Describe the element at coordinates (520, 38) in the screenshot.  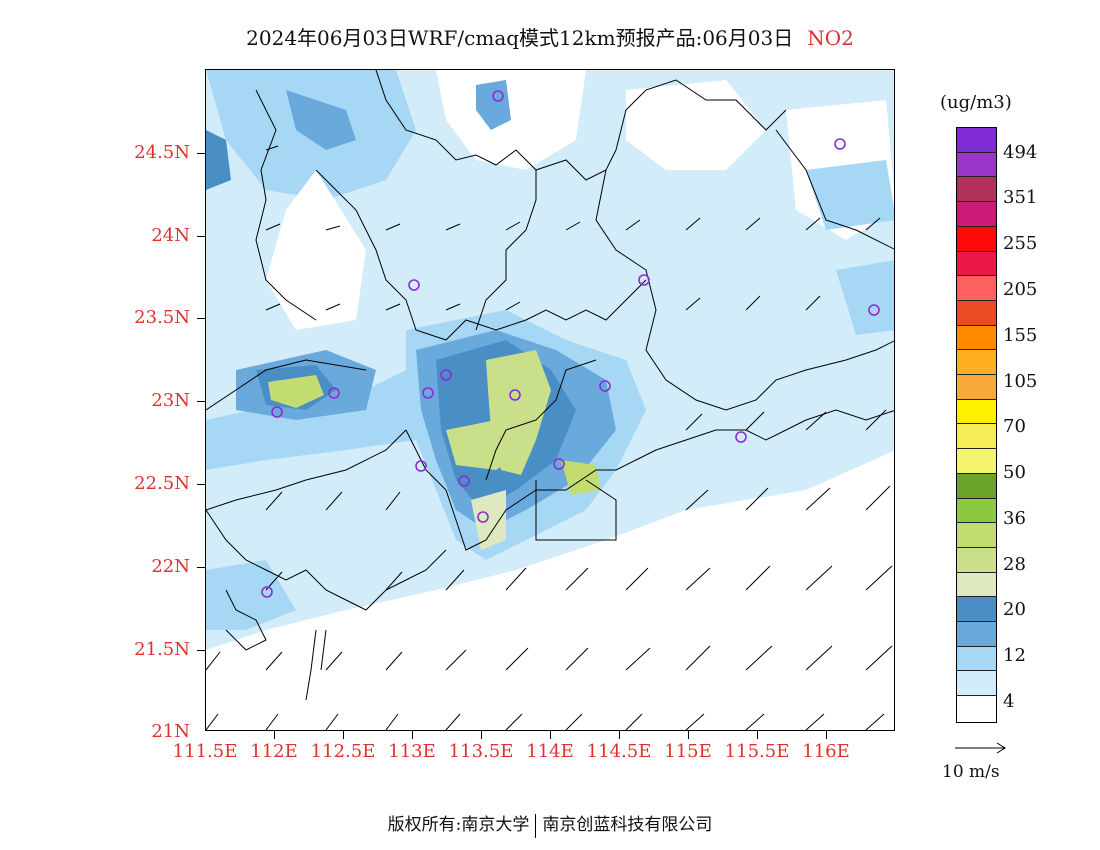
I see `title-text: 2024年06月03日WRF/cmaq模式12km预报产品:06月03日` at that location.